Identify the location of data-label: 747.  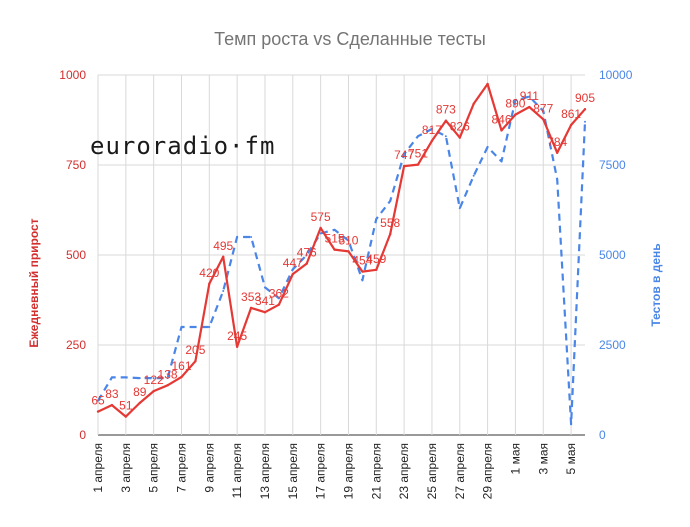
(404, 155).